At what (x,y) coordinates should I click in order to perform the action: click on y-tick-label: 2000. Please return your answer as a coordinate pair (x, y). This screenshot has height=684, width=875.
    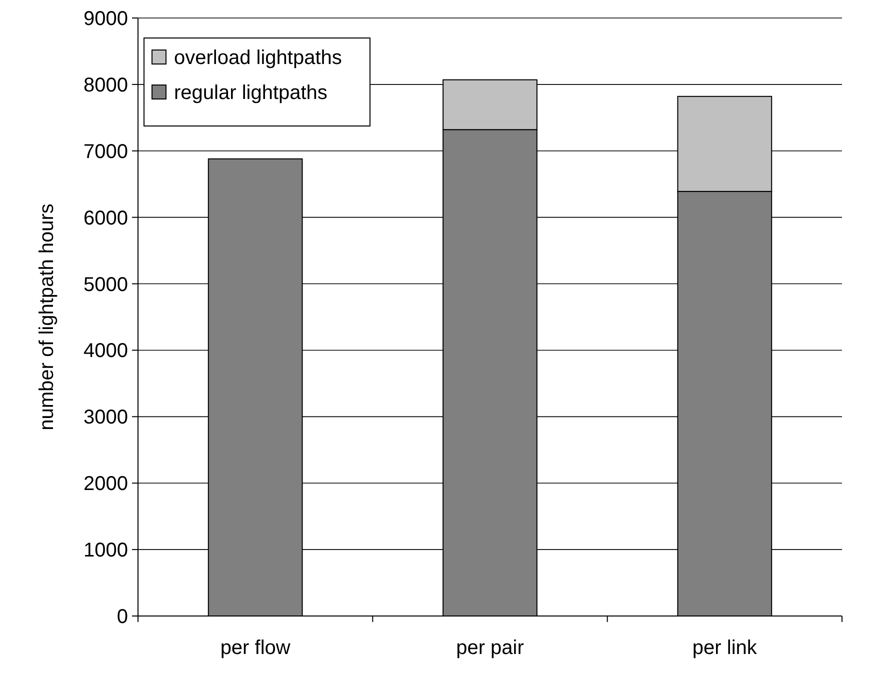
    Looking at the image, I should click on (106, 484).